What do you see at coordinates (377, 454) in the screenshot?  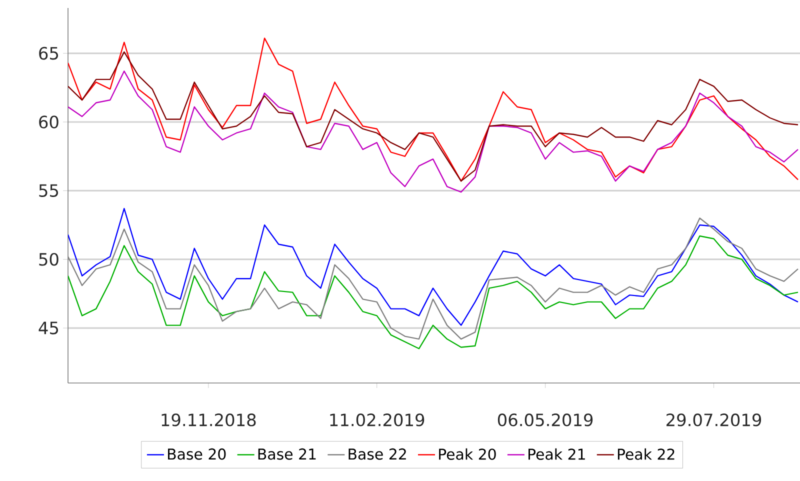 I see `legend-label: Base 22` at bounding box center [377, 454].